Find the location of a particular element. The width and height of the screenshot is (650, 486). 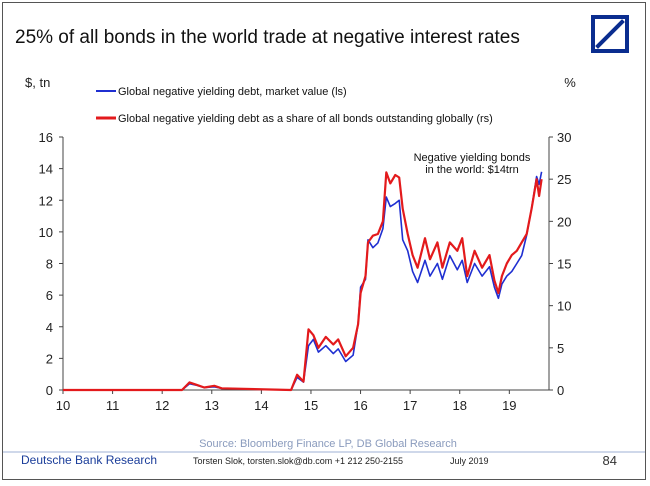

x-tick-label: 18 is located at coordinates (460, 405).